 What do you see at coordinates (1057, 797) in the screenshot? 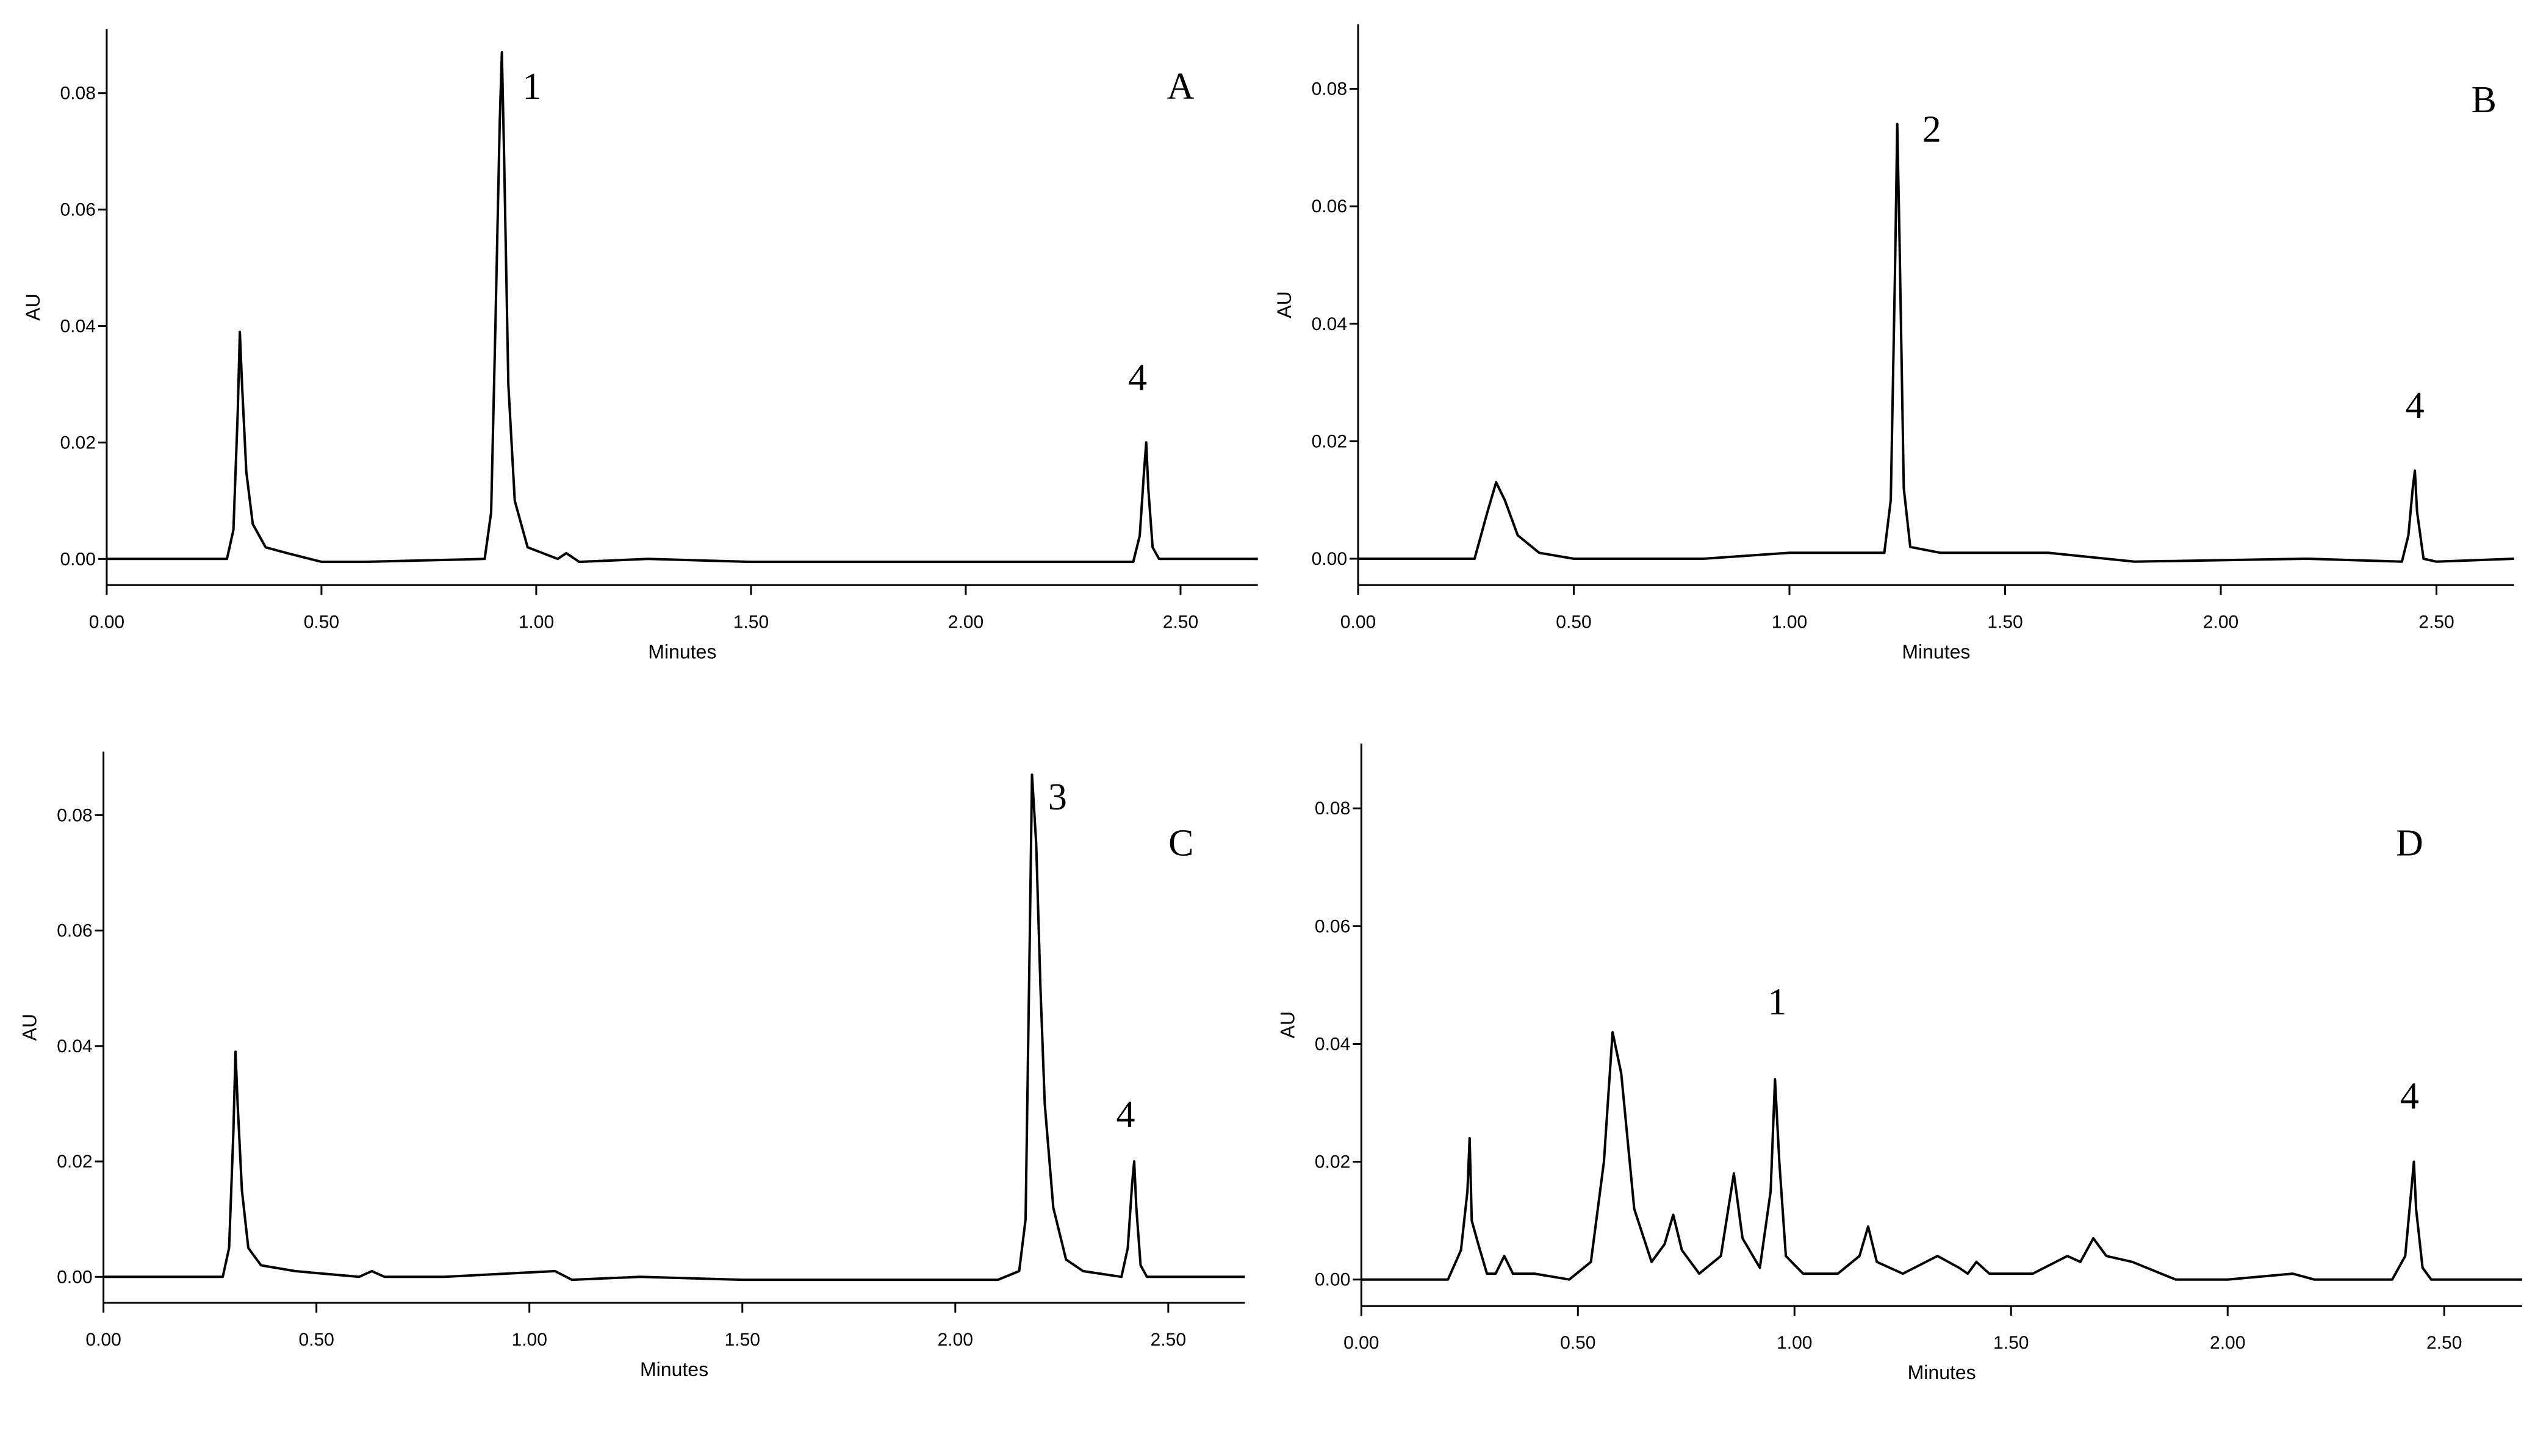
I see `peak-annotation: 3` at bounding box center [1057, 797].